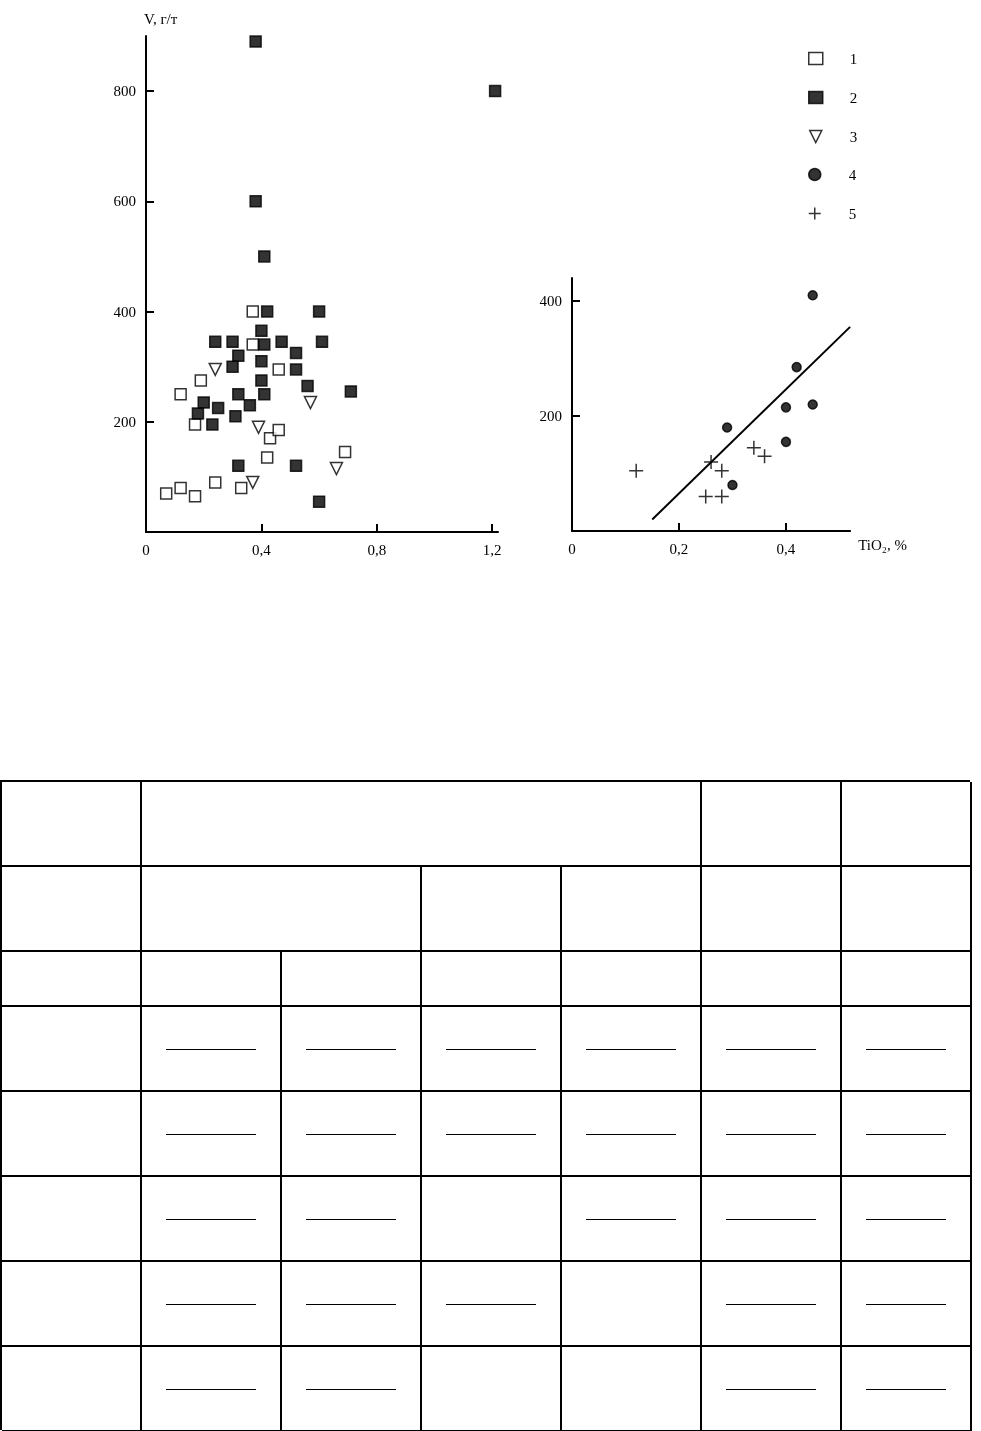  I want to click on legend-label: 1, so click(853, 58).